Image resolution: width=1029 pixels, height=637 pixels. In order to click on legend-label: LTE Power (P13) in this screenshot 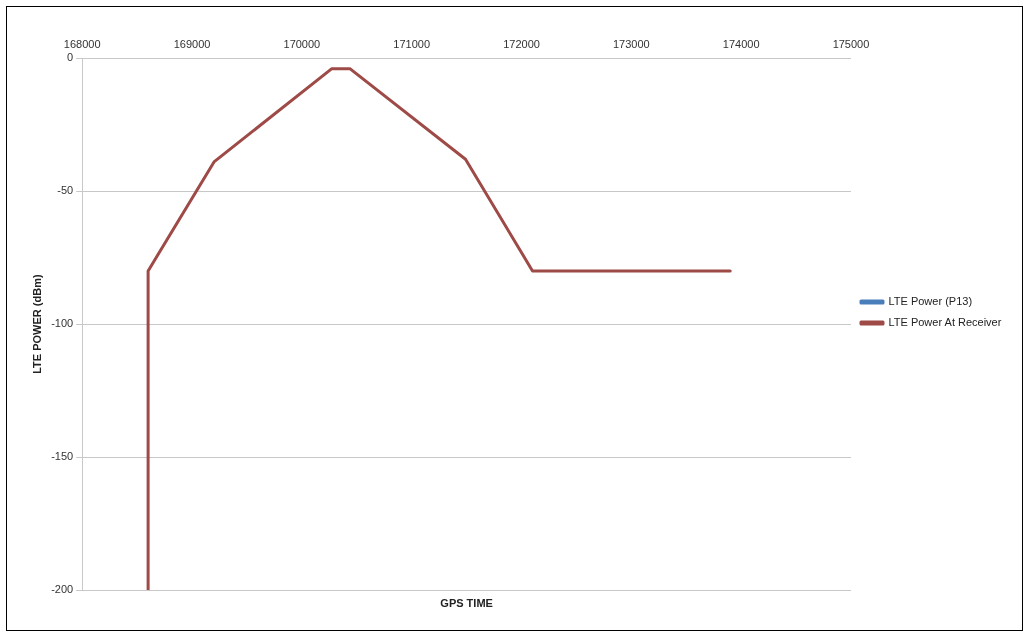, I will do `click(930, 301)`.